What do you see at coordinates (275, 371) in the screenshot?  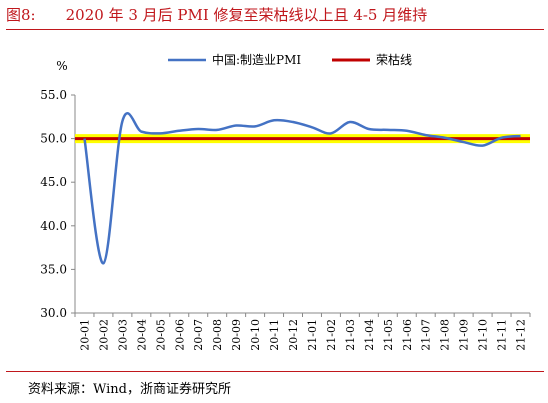 I see `source-rule` at bounding box center [275, 371].